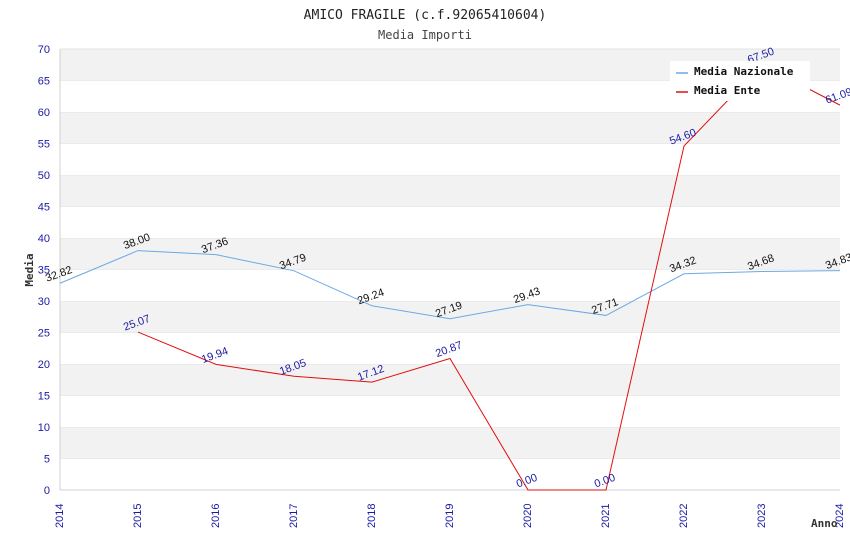 This screenshot has width=850, height=550. What do you see at coordinates (44, 428) in the screenshot?
I see `y-tick-label: 10` at bounding box center [44, 428].